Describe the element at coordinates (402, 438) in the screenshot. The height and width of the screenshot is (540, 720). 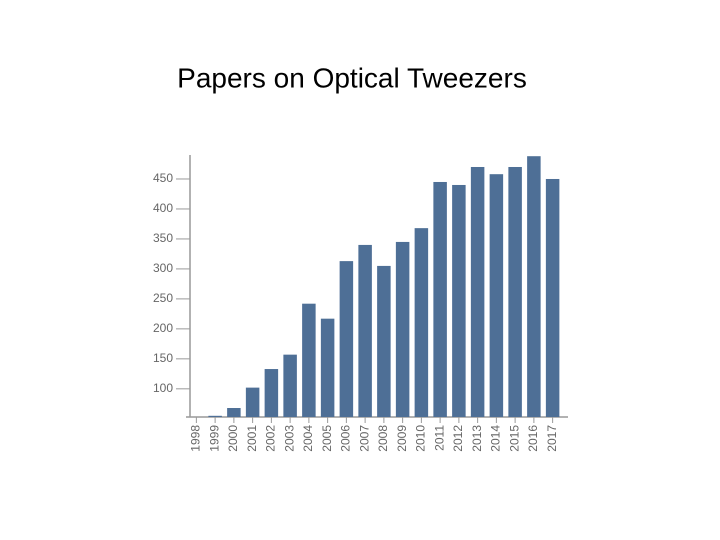
I see `x-tick-label: 2009` at that location.